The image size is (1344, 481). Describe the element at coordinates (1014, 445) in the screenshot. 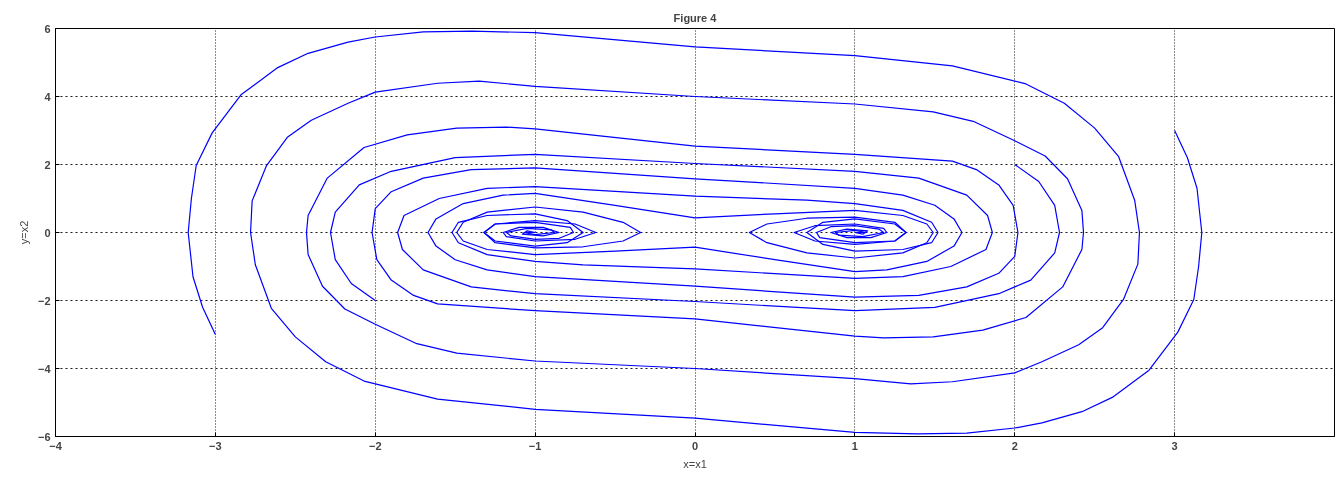

I see `x-tick-label: 2` at that location.